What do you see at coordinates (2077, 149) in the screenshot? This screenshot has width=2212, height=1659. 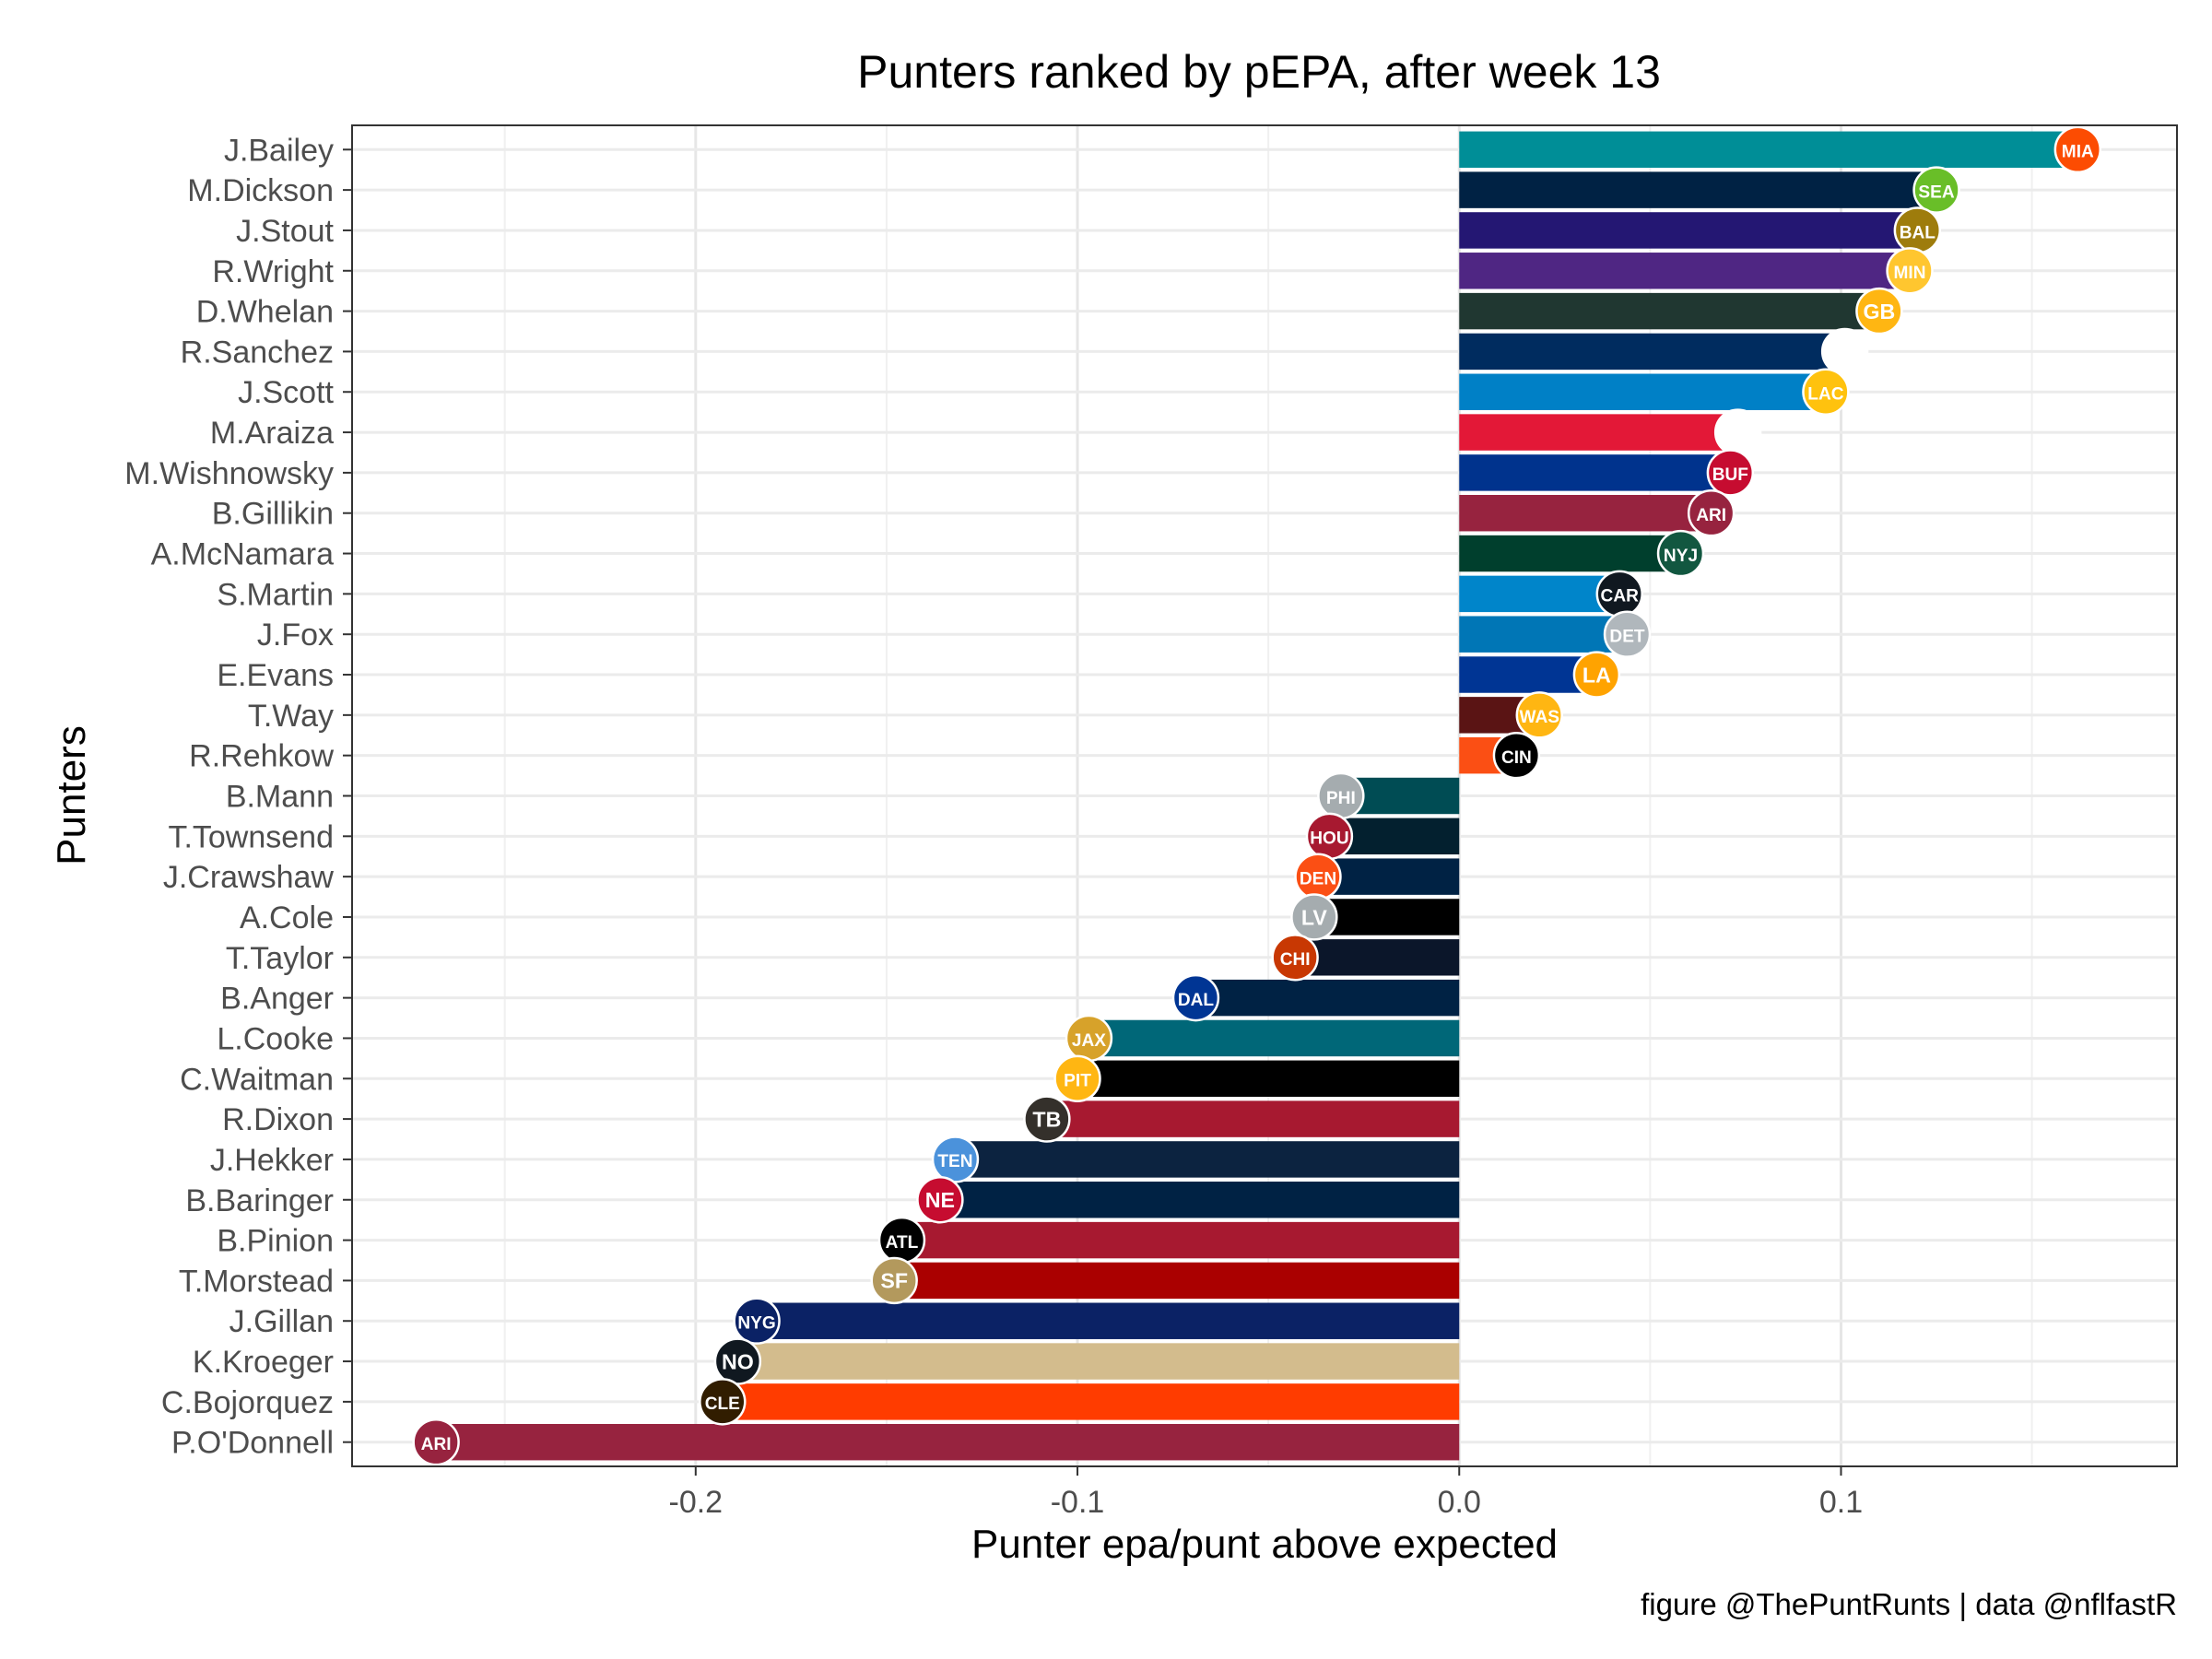 I see `team-logo-icon: MIA` at bounding box center [2077, 149].